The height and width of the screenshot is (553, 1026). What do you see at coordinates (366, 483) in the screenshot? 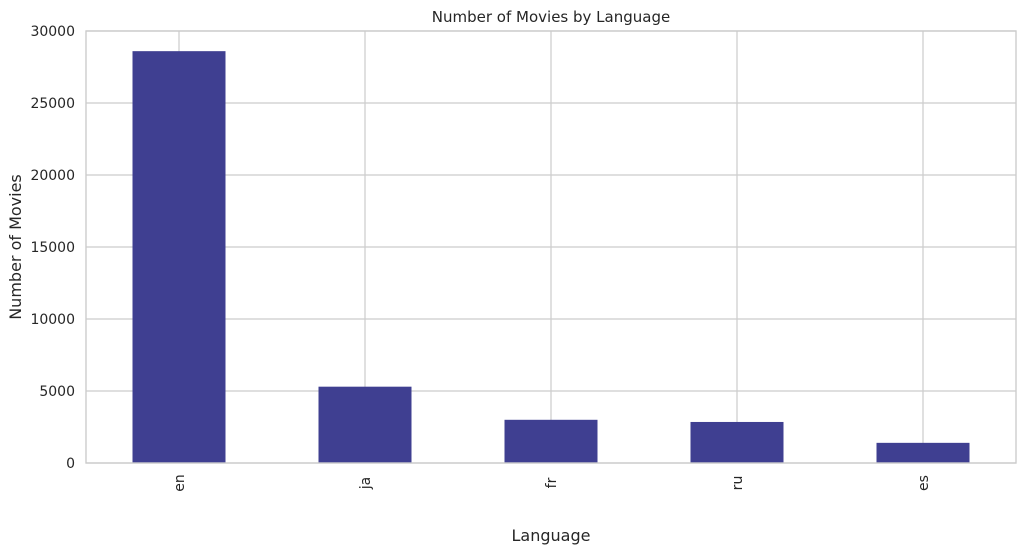
I see `x-tick-label: ja` at bounding box center [366, 483].